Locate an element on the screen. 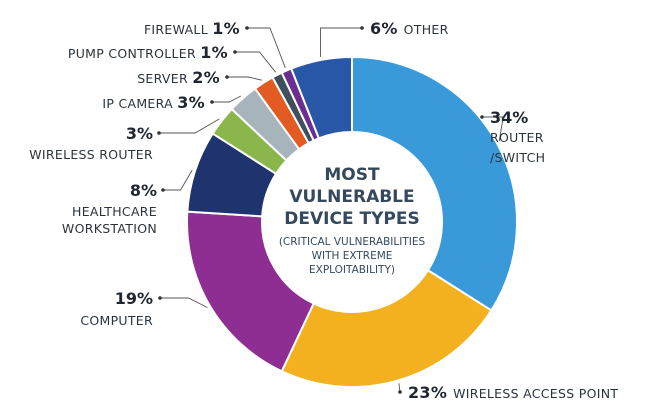 The height and width of the screenshot is (407, 650). slice-label: 23% WIRELESS ACCESS POINT is located at coordinates (513, 392).